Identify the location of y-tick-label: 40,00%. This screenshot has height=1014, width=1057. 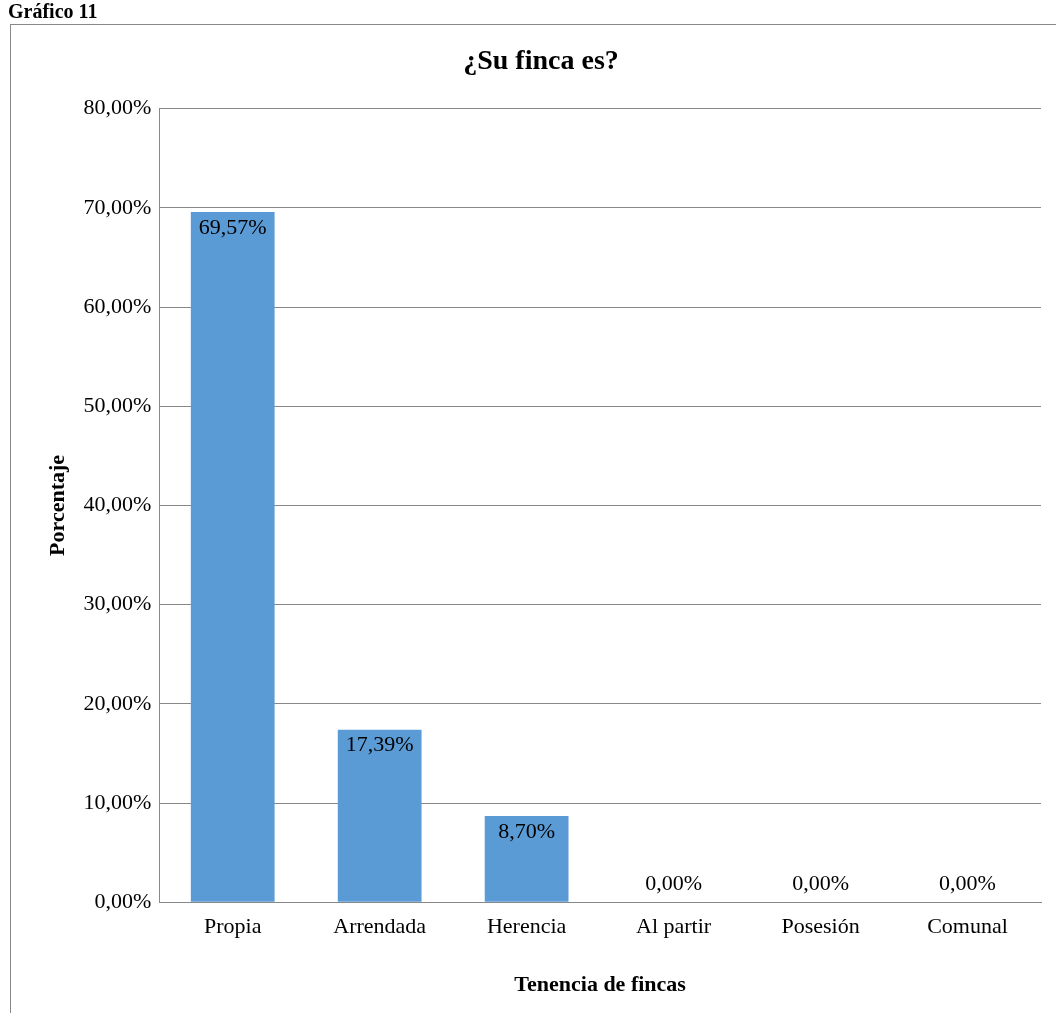
(117, 504).